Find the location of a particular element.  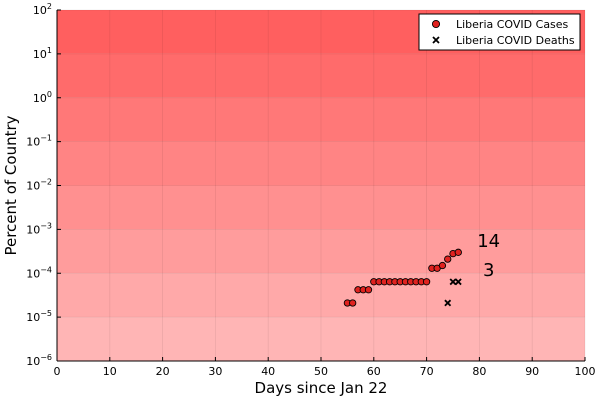

legend-deaths-label: Liberia COVID Deaths is located at coordinates (515, 40).